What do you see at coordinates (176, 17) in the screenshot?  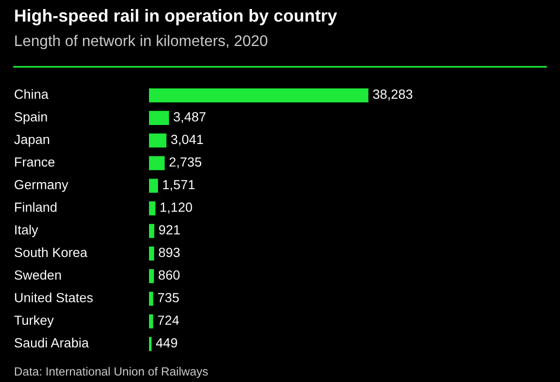 I see `chart-title: High-speed rail in operation by country` at bounding box center [176, 17].